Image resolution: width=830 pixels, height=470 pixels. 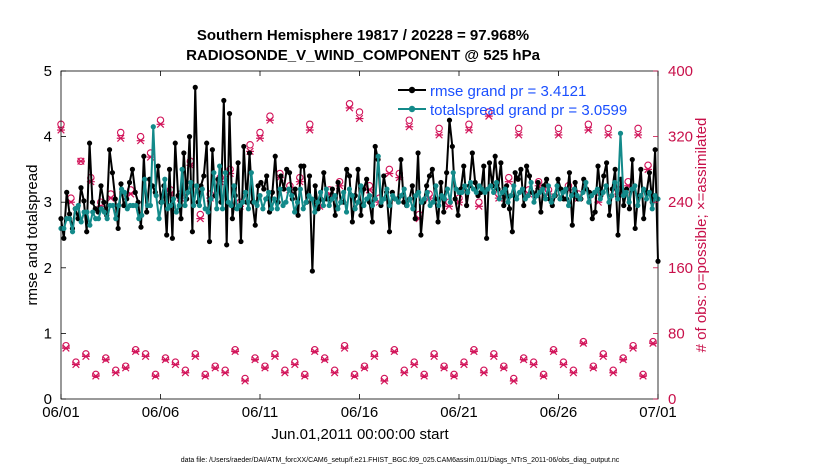 What do you see at coordinates (260, 412) in the screenshot?
I see `x-tick-label: 06/11` at bounding box center [260, 412].